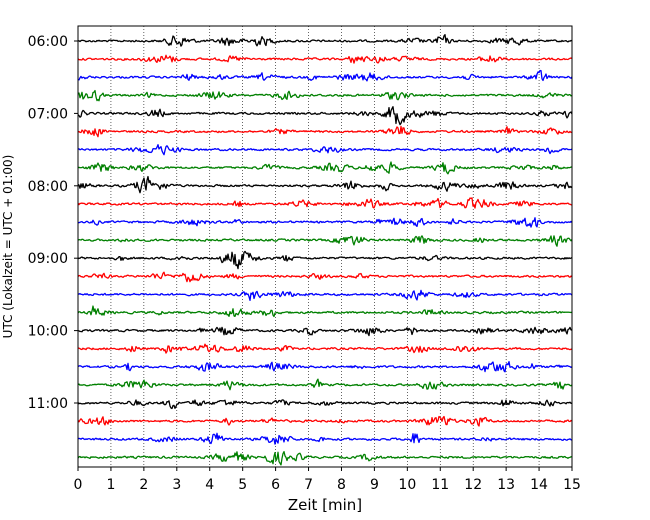 The image size is (650, 520). What do you see at coordinates (341, 485) in the screenshot?
I see `x-tick-label: 8` at bounding box center [341, 485].